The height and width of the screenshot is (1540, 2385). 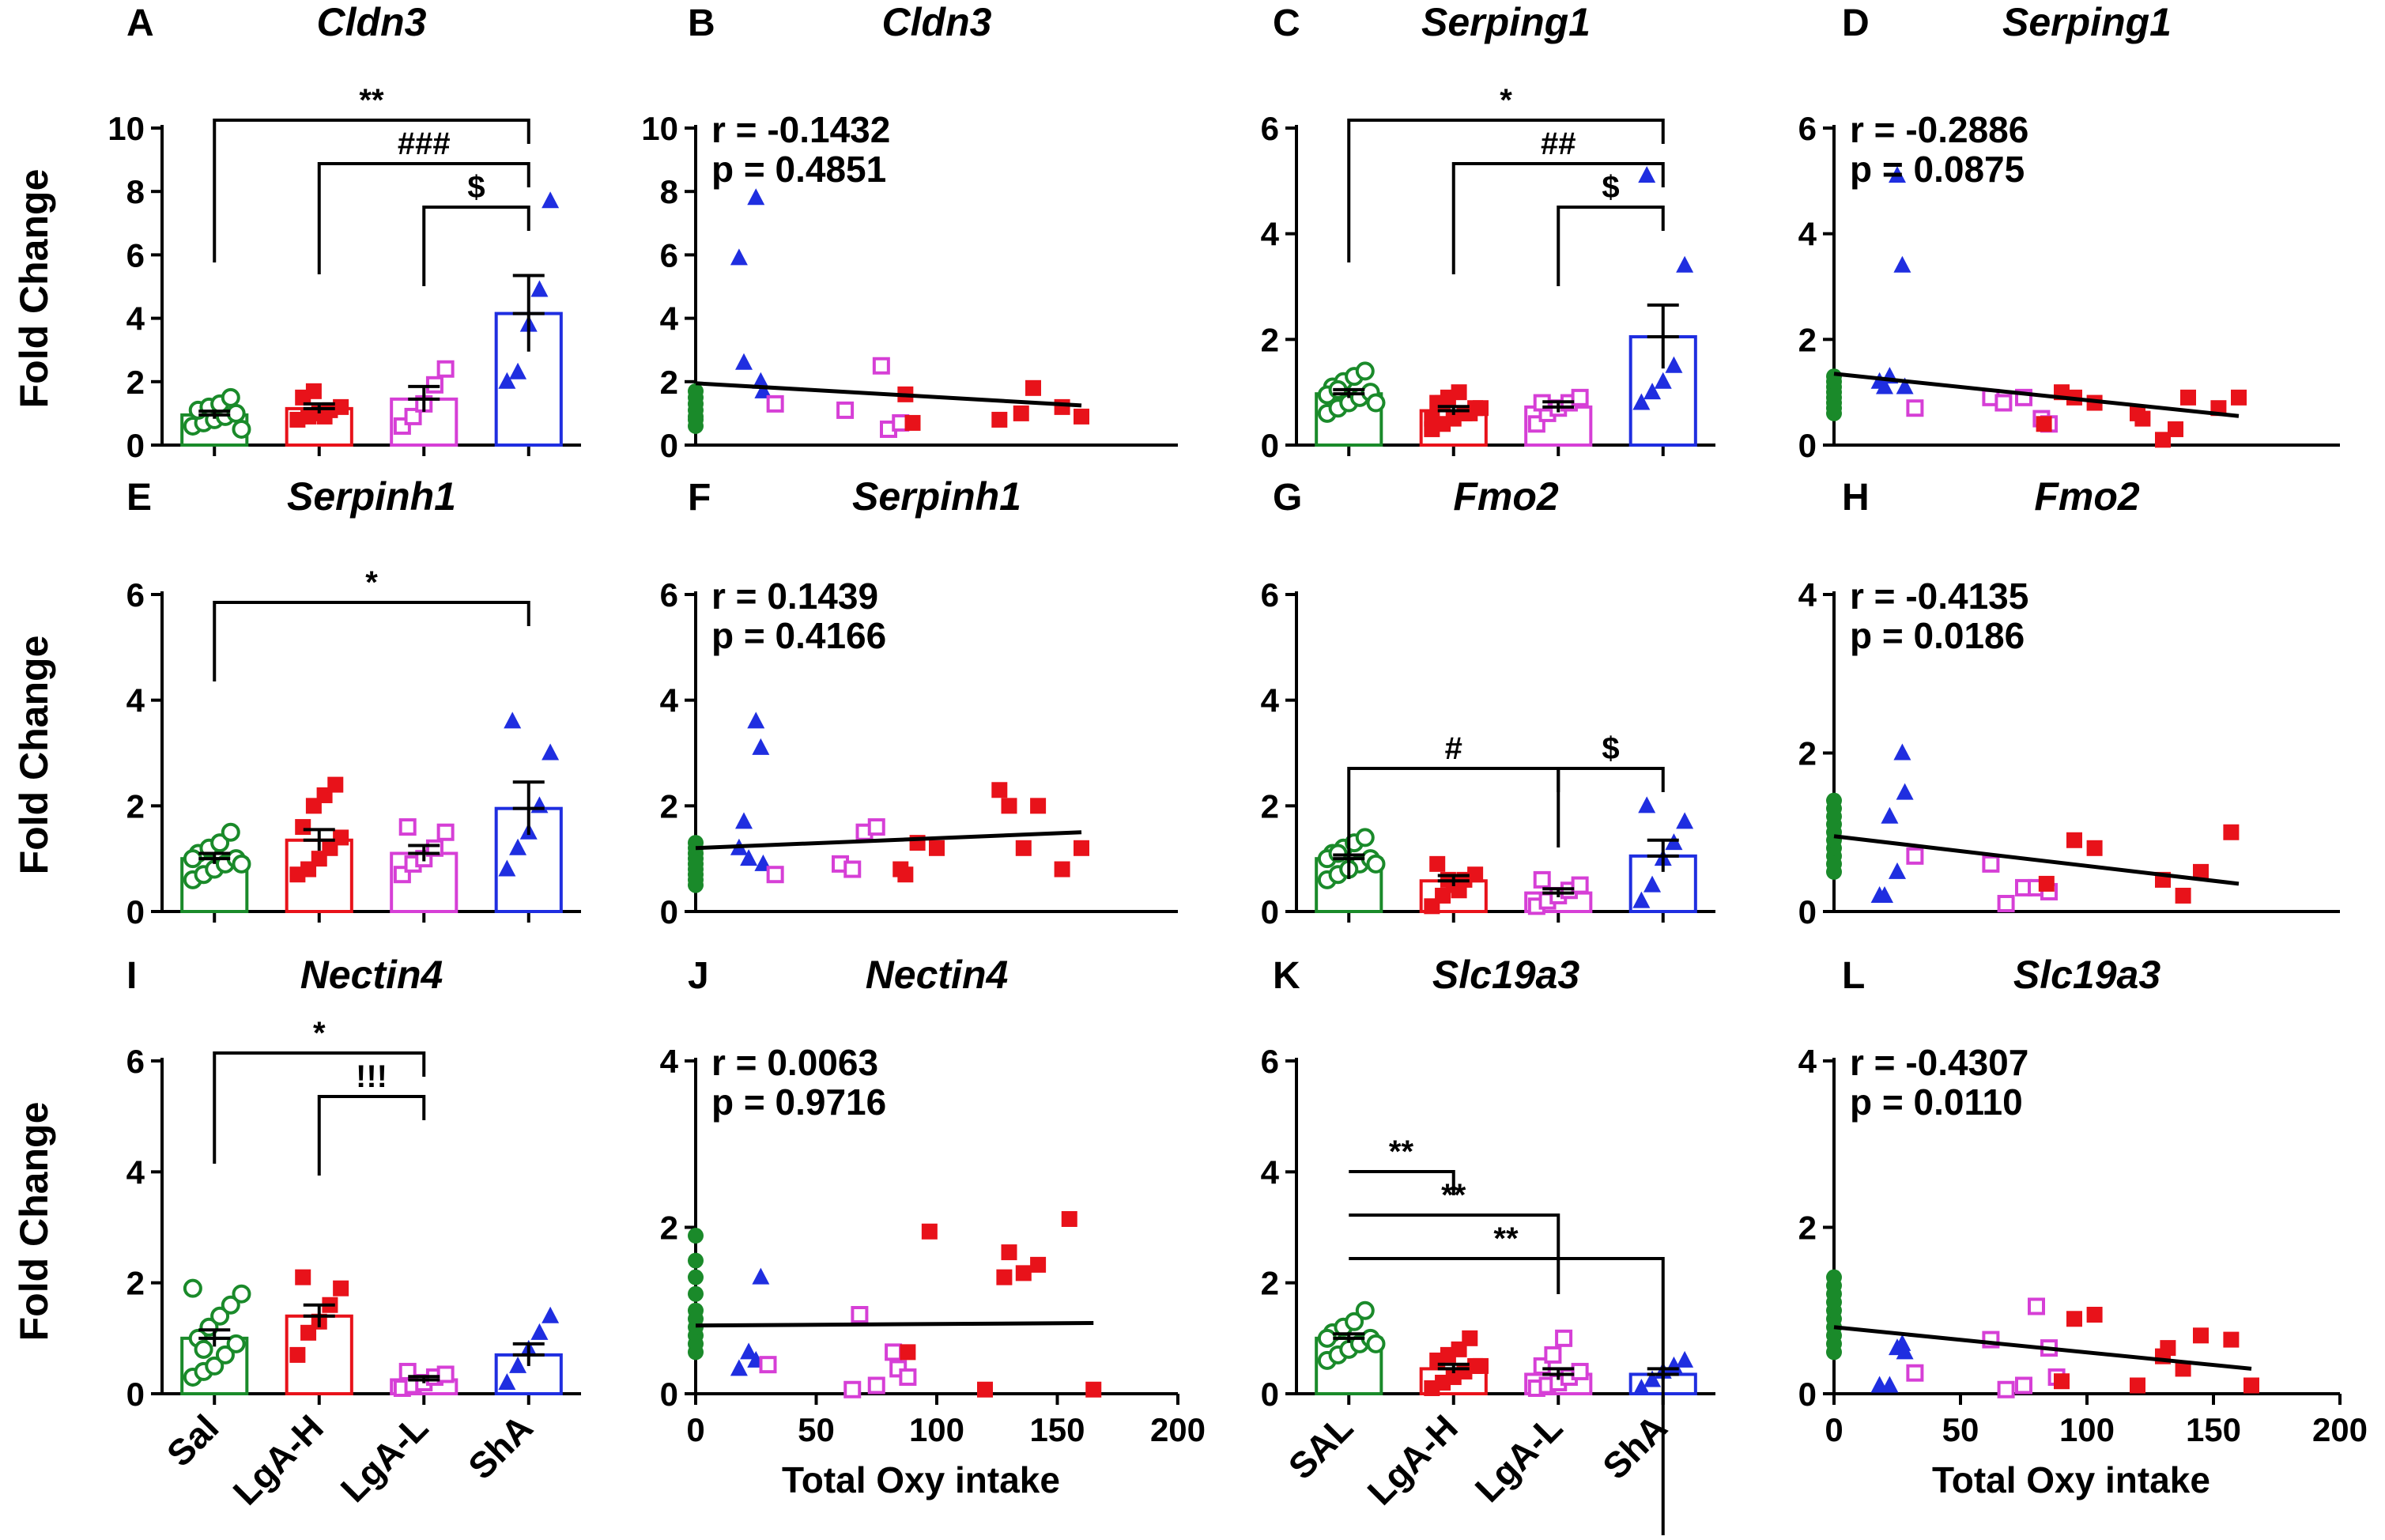 I want to click on significance-label: ###, so click(x=424, y=143).